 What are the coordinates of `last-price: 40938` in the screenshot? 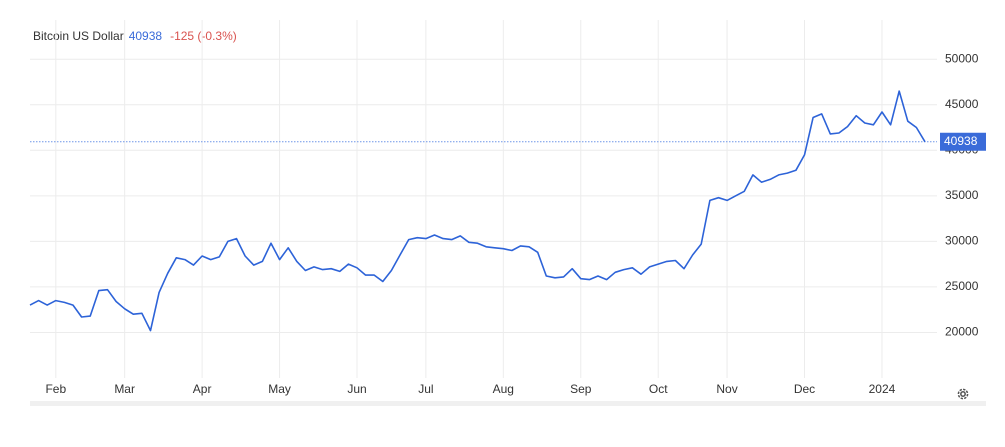 It's located at (145, 36).